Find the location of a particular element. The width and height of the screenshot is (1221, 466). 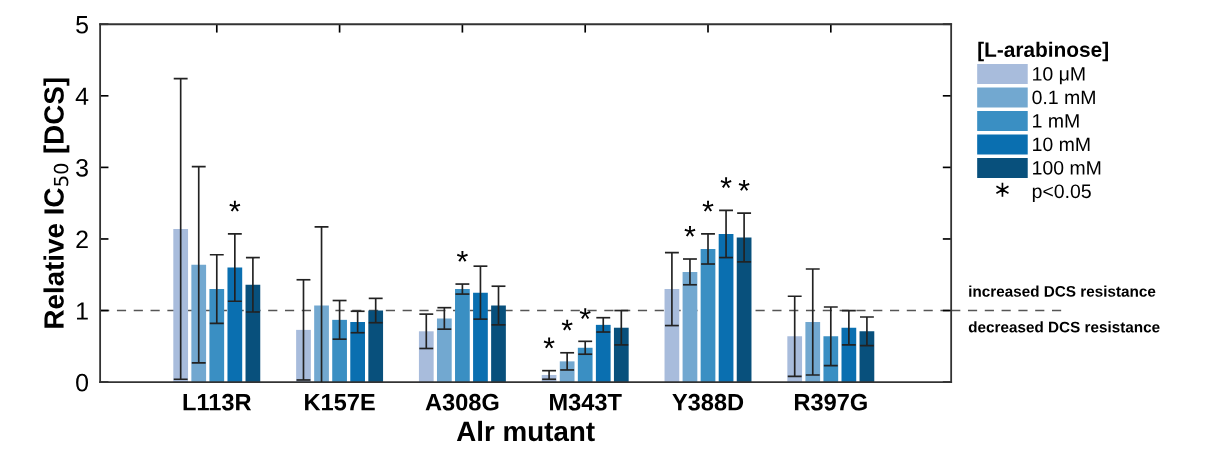

y-tick-label: 3 is located at coordinates (82, 167).